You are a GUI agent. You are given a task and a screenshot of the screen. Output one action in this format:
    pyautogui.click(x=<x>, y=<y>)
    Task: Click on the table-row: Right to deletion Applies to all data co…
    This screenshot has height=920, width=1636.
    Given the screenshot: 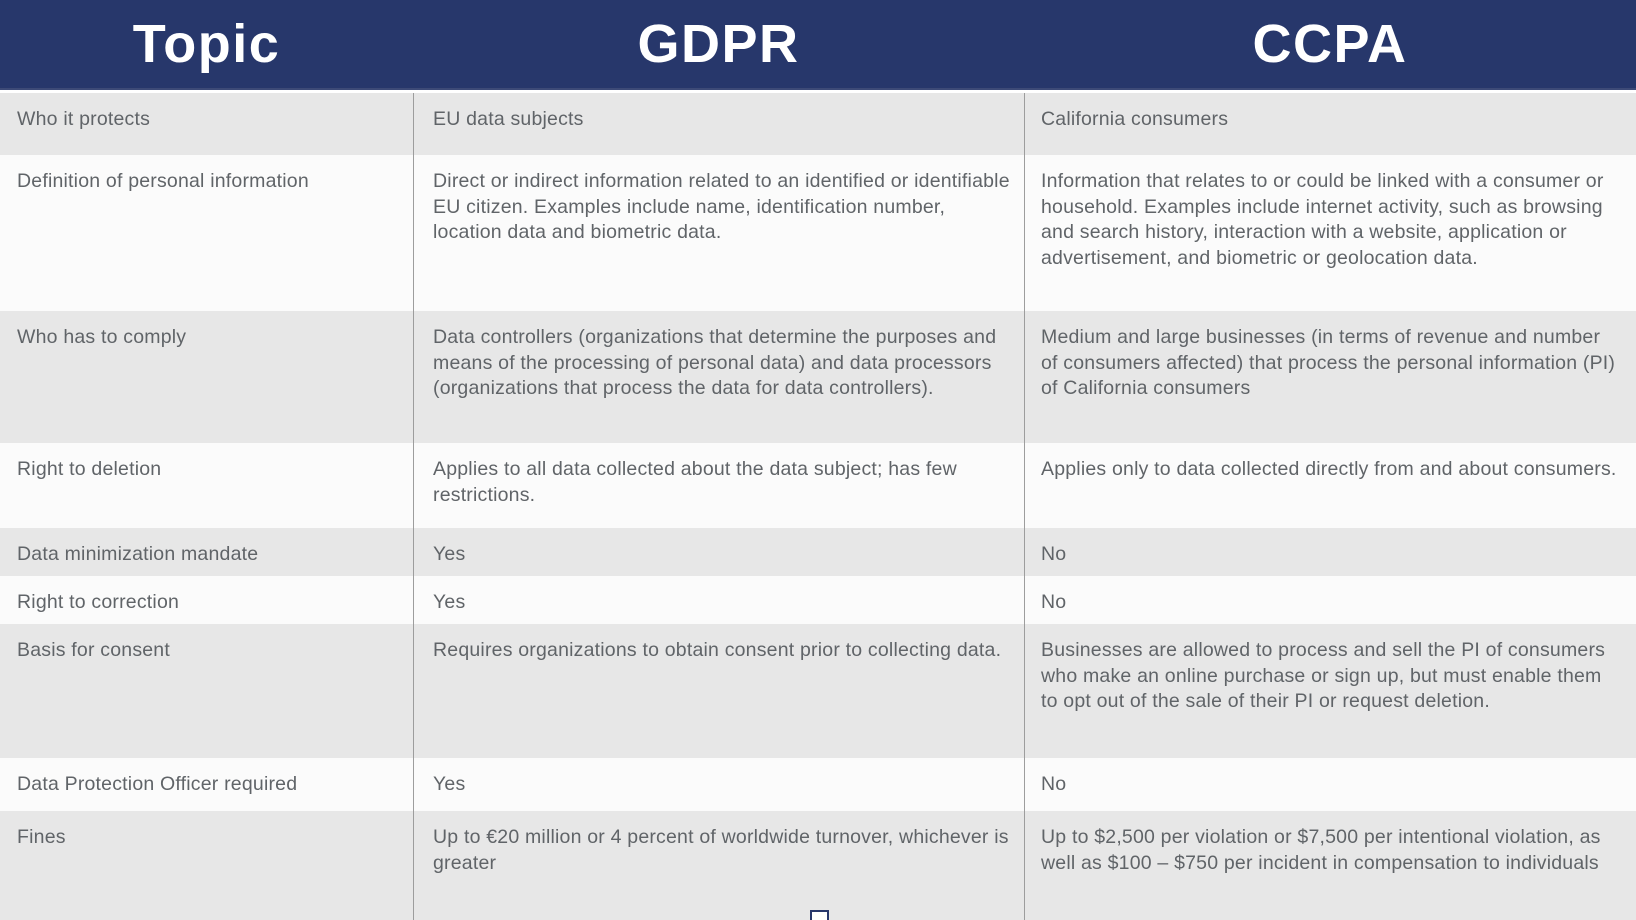 What is the action you would take?
    pyautogui.click(x=818, y=485)
    